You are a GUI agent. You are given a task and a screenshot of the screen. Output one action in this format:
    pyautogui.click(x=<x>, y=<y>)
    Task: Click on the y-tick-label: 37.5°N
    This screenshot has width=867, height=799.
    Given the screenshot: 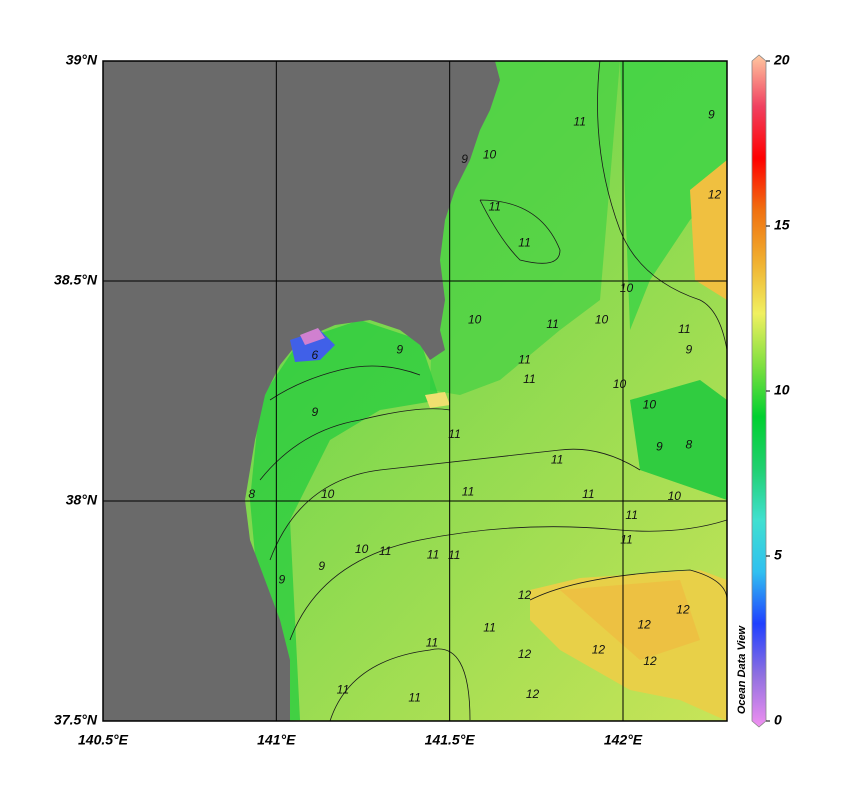 What is the action you would take?
    pyautogui.click(x=76, y=720)
    